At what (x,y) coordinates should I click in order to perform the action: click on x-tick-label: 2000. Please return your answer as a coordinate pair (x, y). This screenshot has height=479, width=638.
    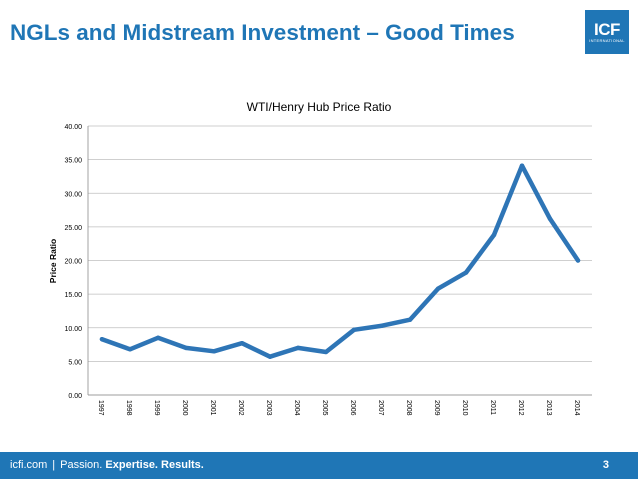
    Looking at the image, I should click on (184, 408).